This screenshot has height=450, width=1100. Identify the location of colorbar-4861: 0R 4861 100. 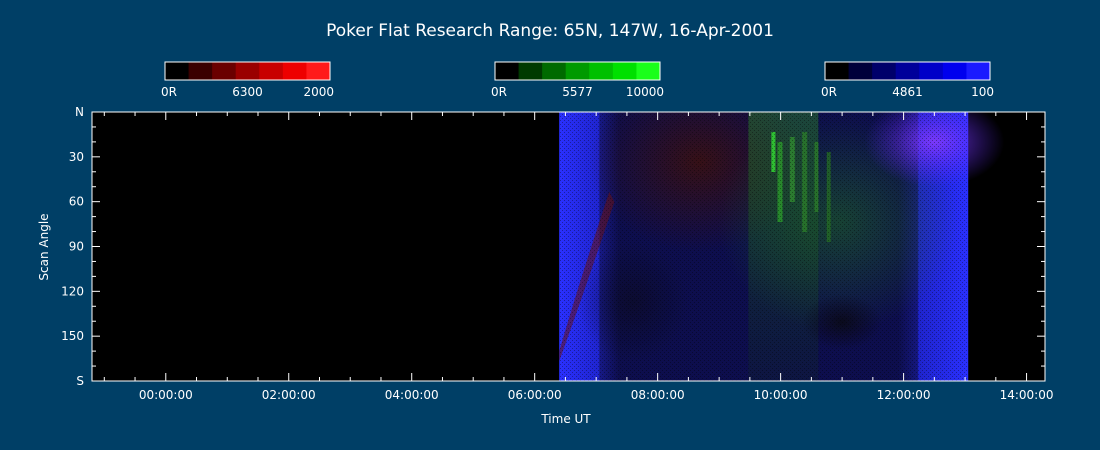
(907, 80).